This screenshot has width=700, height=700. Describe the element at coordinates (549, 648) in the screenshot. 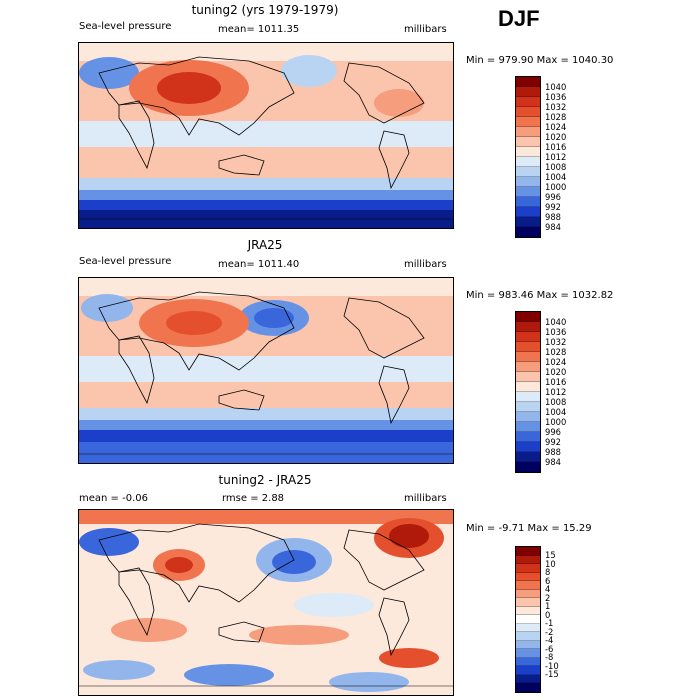

I see `colorbar-label: -6` at that location.